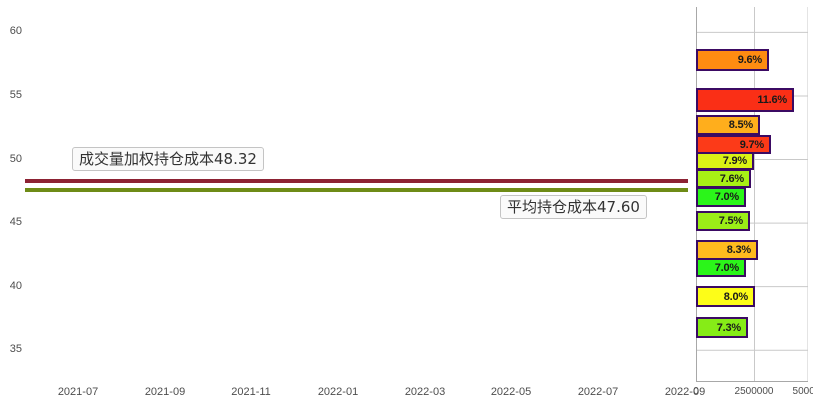 The height and width of the screenshot is (410, 813). What do you see at coordinates (735, 296) in the screenshot?
I see `volume-bar-label: 8.0%` at bounding box center [735, 296].